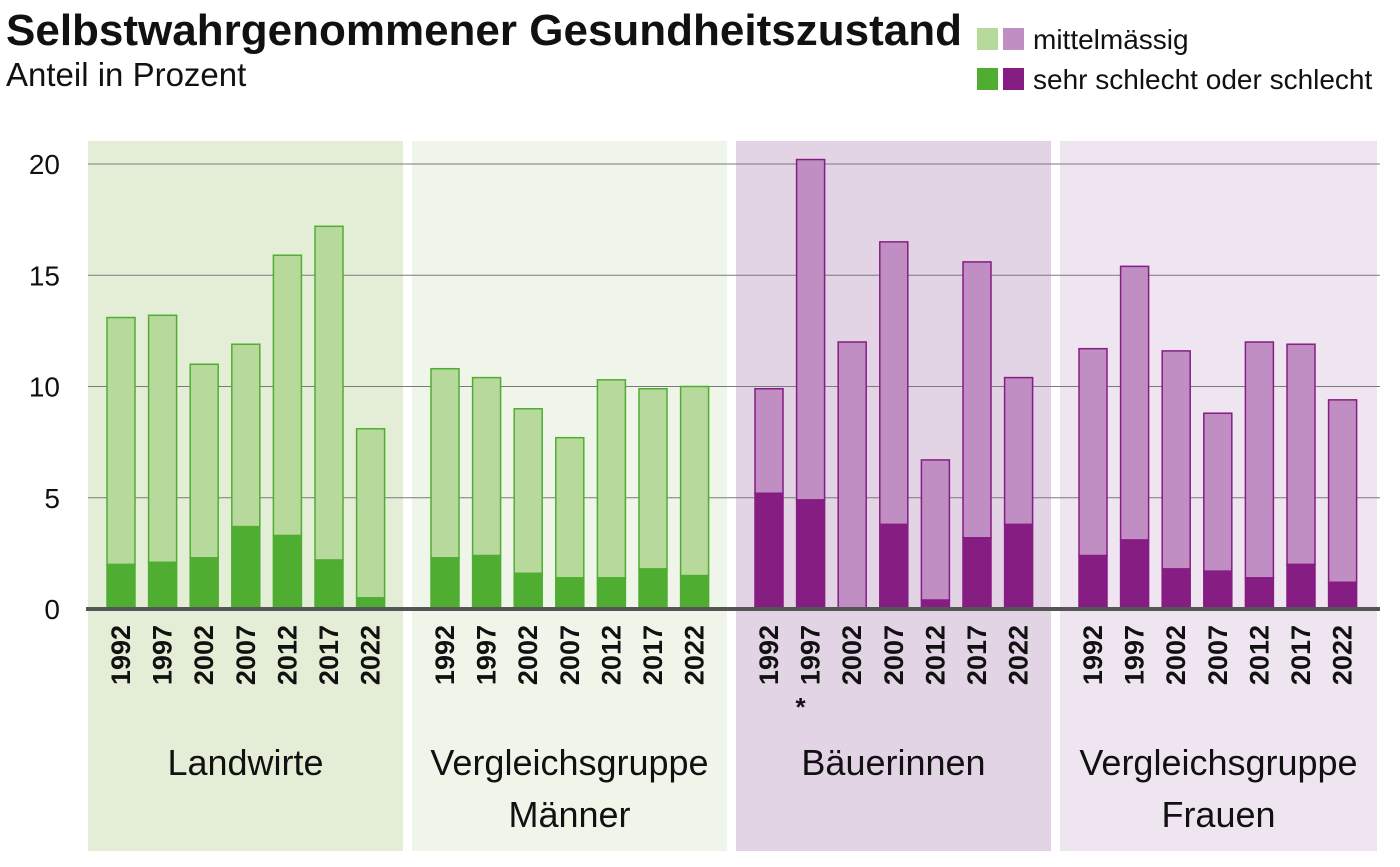  What do you see at coordinates (287, 572) in the screenshot?
I see `bar-schlecht-g1-2012` at bounding box center [287, 572].